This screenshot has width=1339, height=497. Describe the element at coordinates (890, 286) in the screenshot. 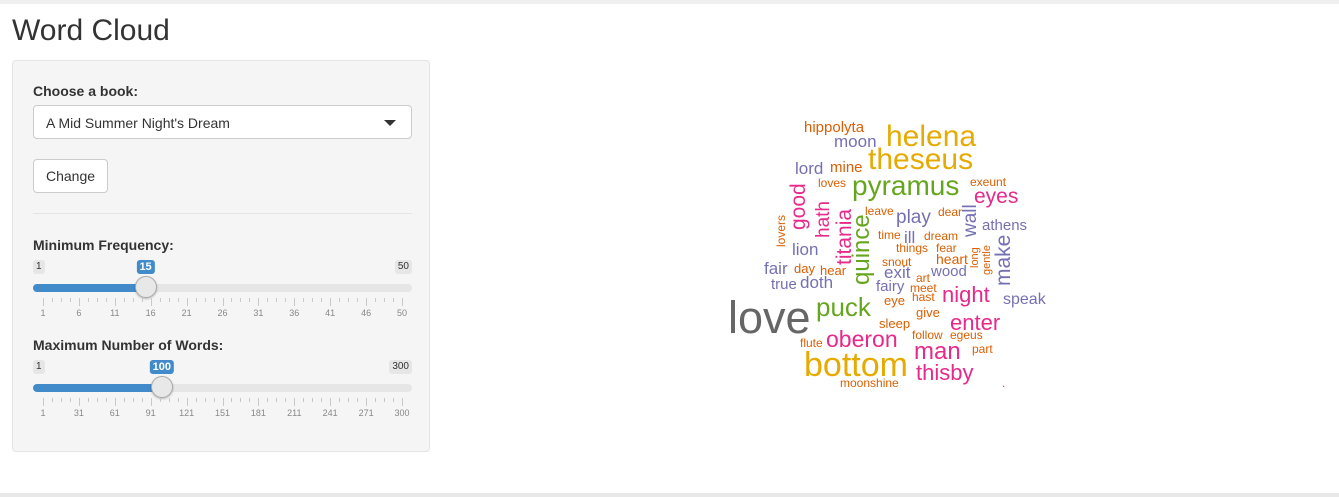

I see `cloud-word: fairy` at that location.